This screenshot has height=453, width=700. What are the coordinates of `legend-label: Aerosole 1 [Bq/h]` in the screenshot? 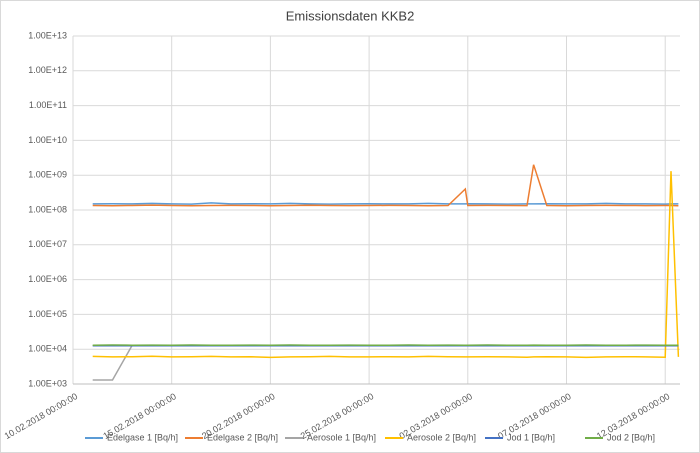 It's located at (341, 437).